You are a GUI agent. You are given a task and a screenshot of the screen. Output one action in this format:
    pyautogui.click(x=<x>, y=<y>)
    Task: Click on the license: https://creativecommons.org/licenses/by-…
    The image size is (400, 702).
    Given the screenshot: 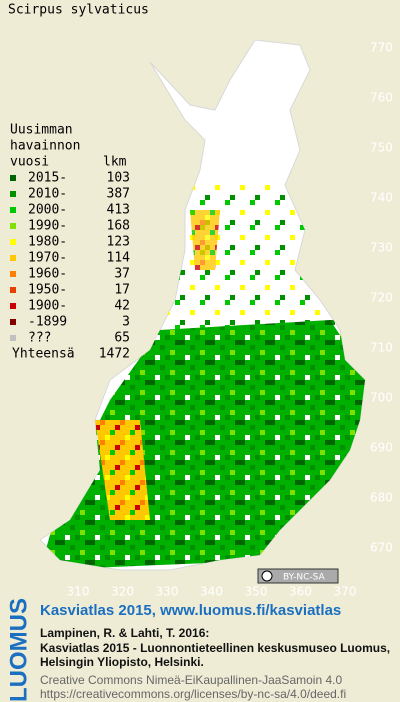 What is the action you would take?
    pyautogui.click(x=193, y=694)
    